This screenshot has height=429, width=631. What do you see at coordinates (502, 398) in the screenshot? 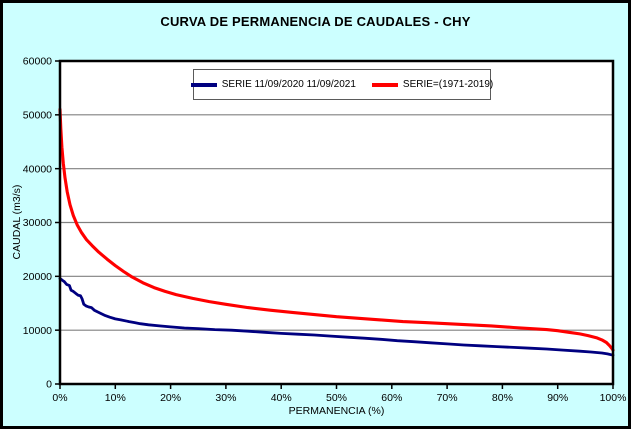
I see `x-tick-label: 80%` at bounding box center [502, 398].